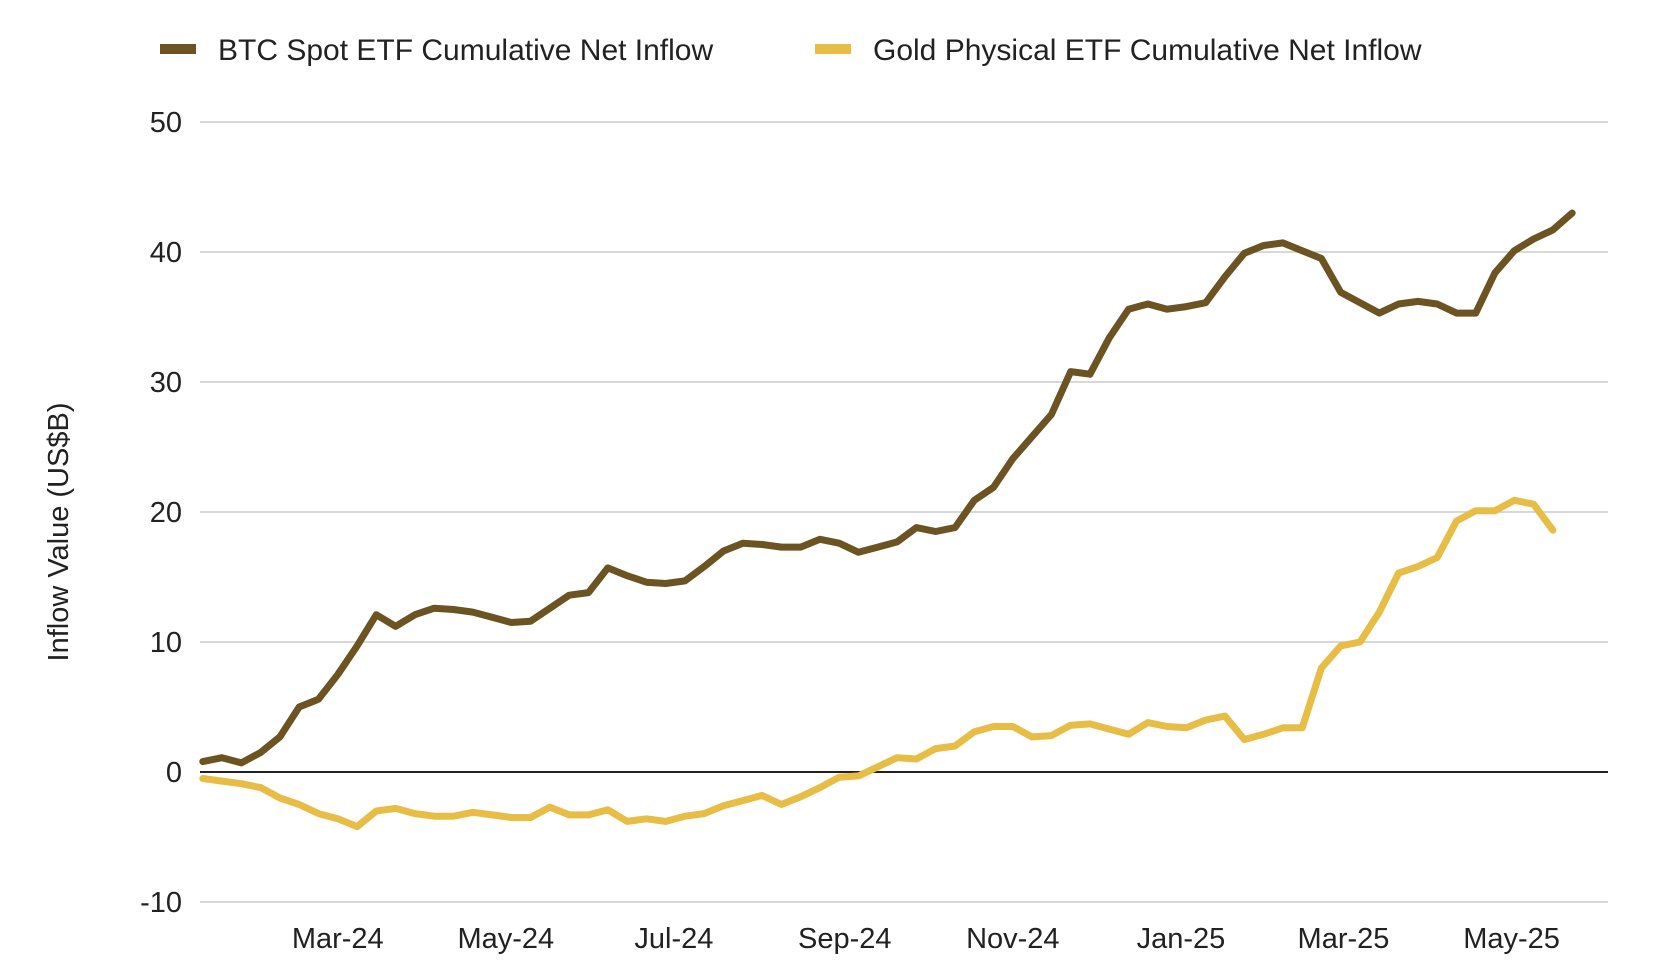  I want to click on y-tick-label: 40, so click(166, 253).